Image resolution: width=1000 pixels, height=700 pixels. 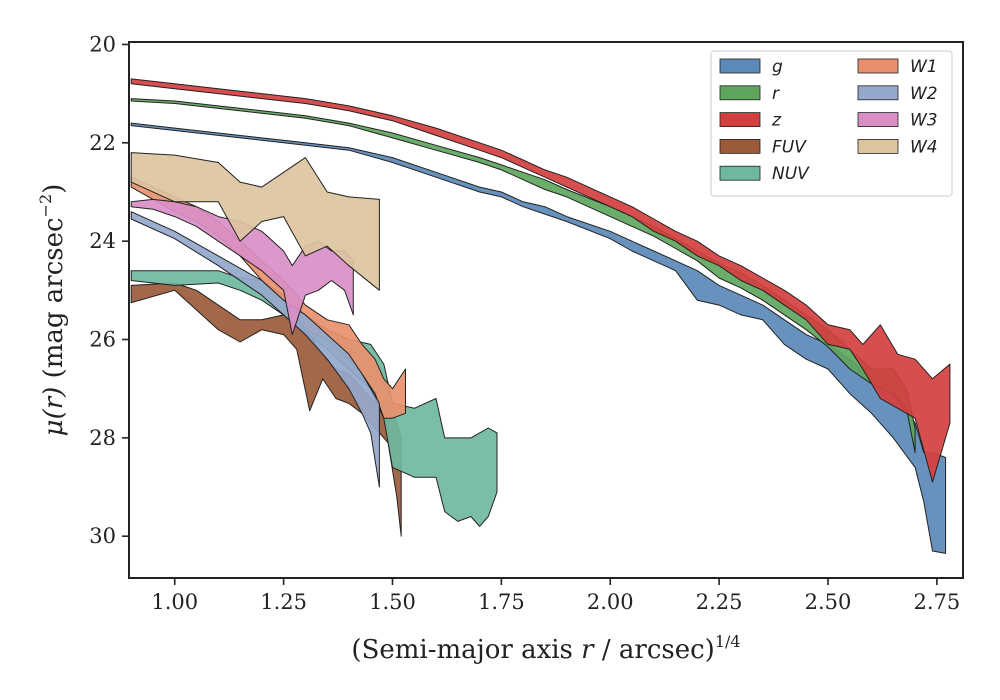 I want to click on legend-swatch-g, so click(x=740, y=66).